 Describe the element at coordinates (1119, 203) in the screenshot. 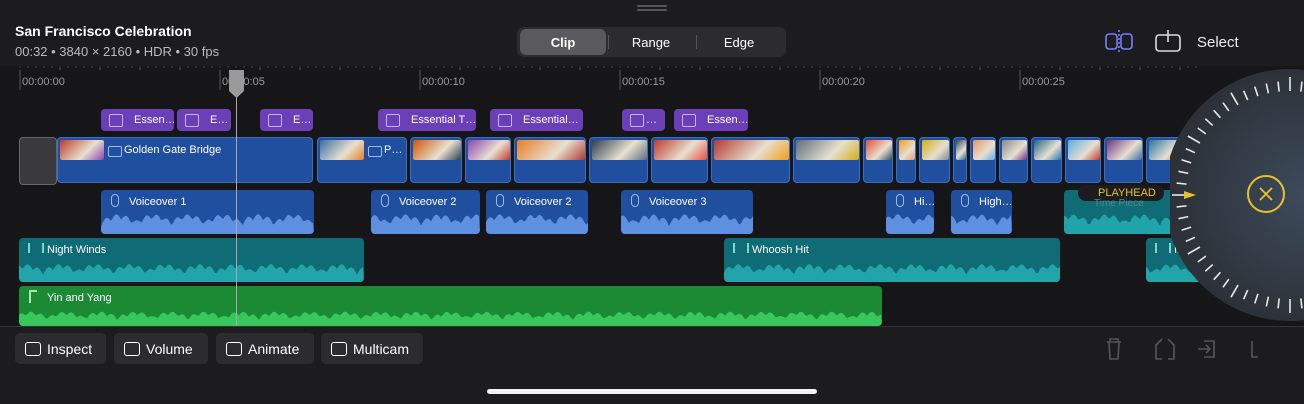

I see `playhead-sublabel: Time Piece` at that location.